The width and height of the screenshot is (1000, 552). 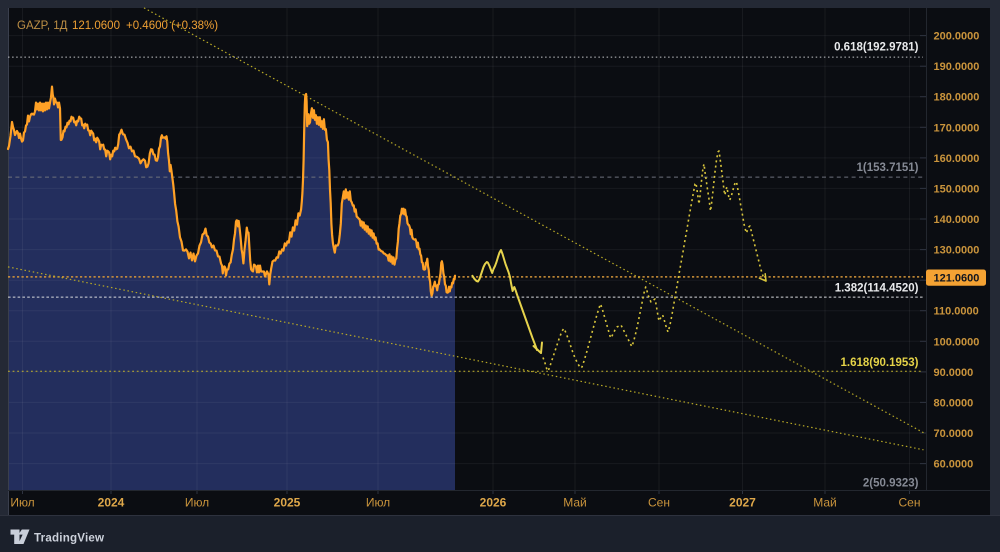 What do you see at coordinates (957, 220) in the screenshot?
I see `svg-text: 140.0000` at bounding box center [957, 220].